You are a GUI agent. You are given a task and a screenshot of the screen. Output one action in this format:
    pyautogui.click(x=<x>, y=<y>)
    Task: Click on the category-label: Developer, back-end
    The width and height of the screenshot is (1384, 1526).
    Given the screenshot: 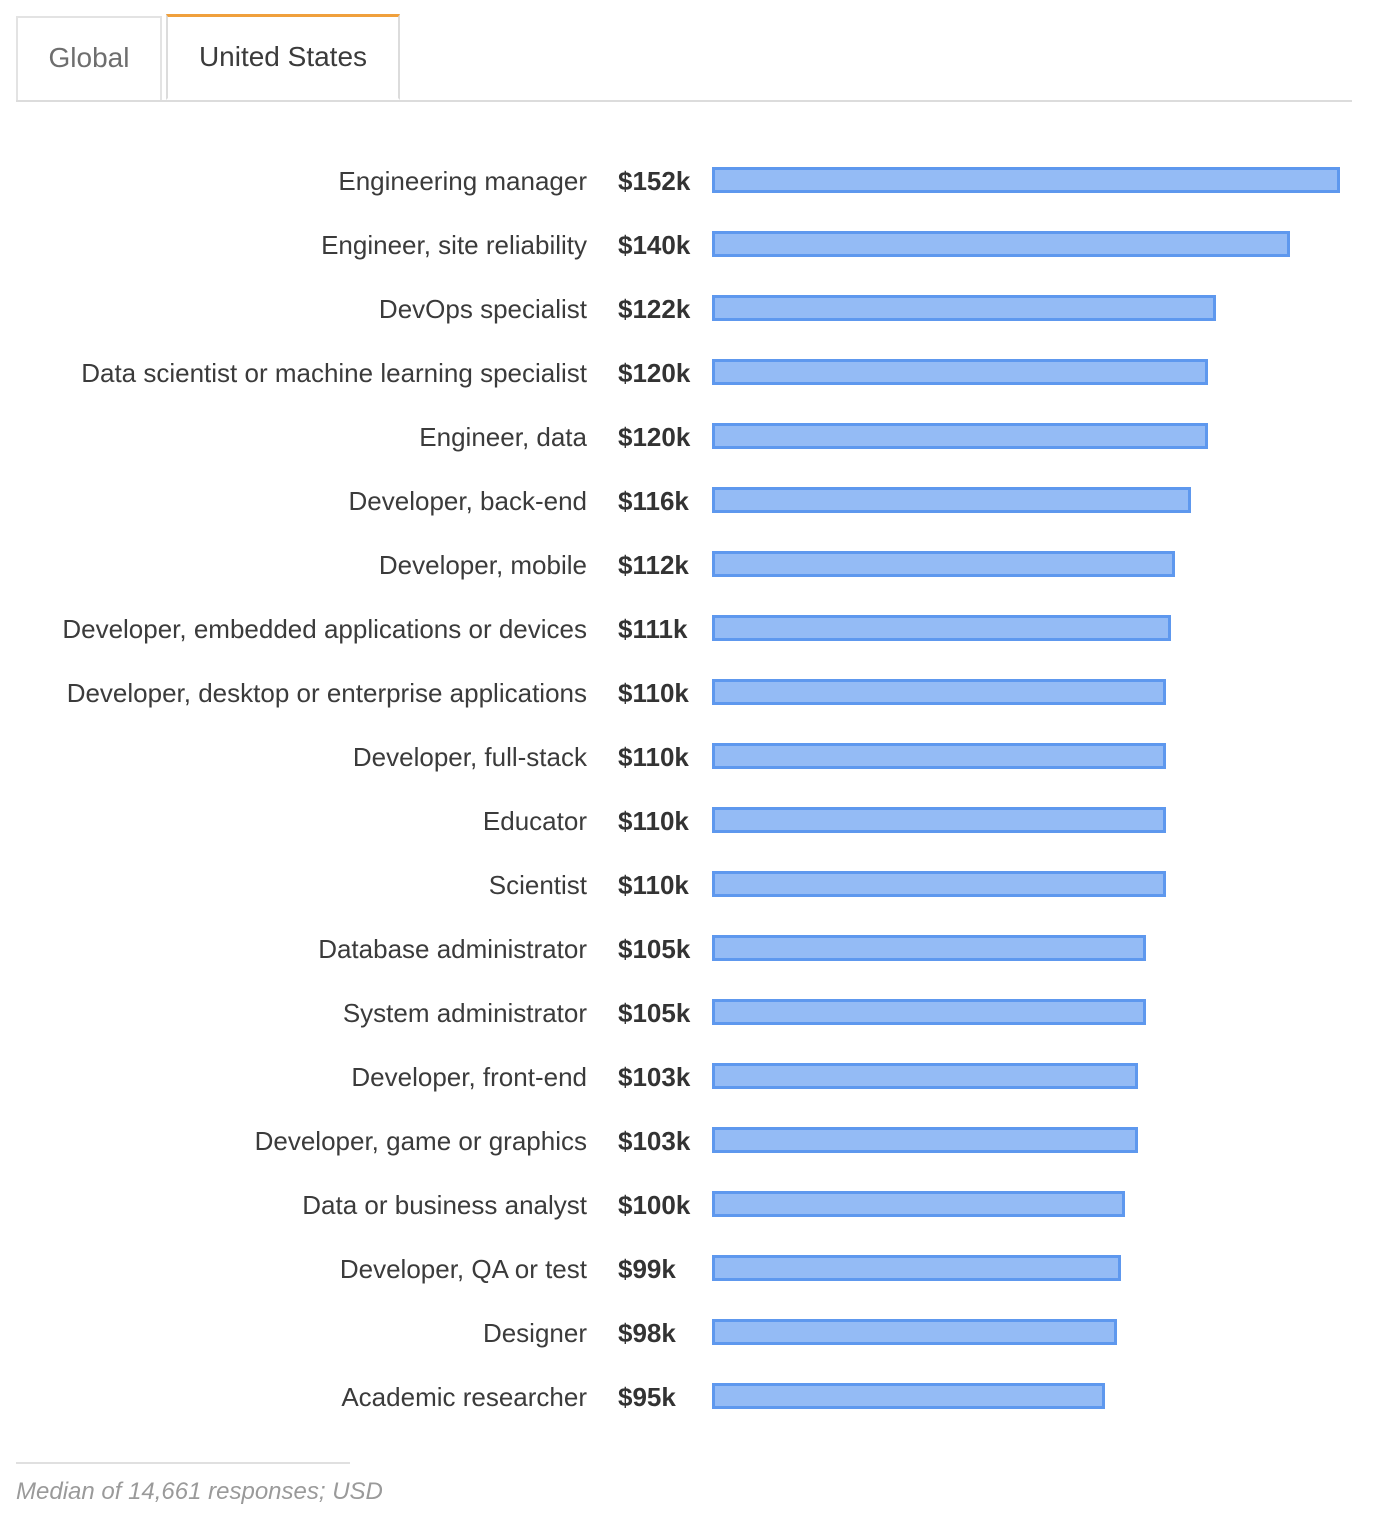 What is the action you would take?
    pyautogui.click(x=467, y=501)
    